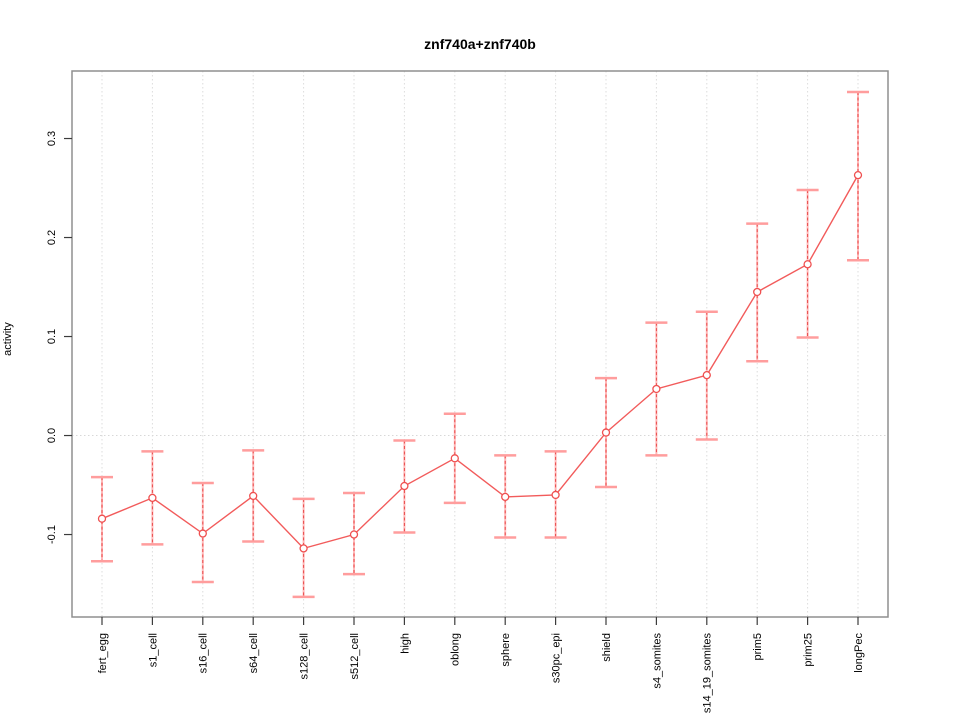 The height and width of the screenshot is (720, 960). I want to click on x-tick-label: fert_egg, so click(103, 653).